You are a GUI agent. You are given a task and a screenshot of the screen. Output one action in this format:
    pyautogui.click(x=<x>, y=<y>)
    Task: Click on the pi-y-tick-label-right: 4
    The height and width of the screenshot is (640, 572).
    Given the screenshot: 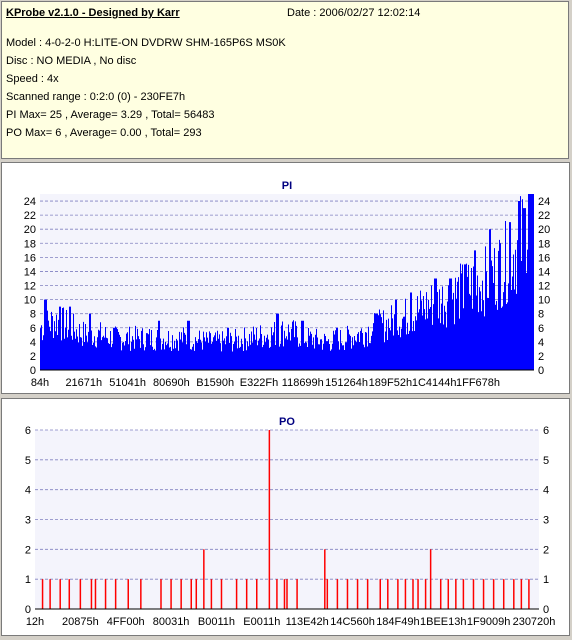 What is the action you would take?
    pyautogui.click(x=541, y=343)
    